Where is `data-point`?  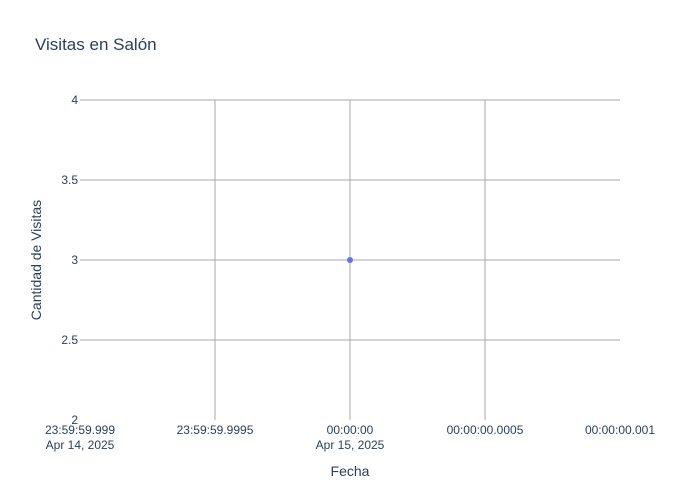
data-point is located at coordinates (350, 260).